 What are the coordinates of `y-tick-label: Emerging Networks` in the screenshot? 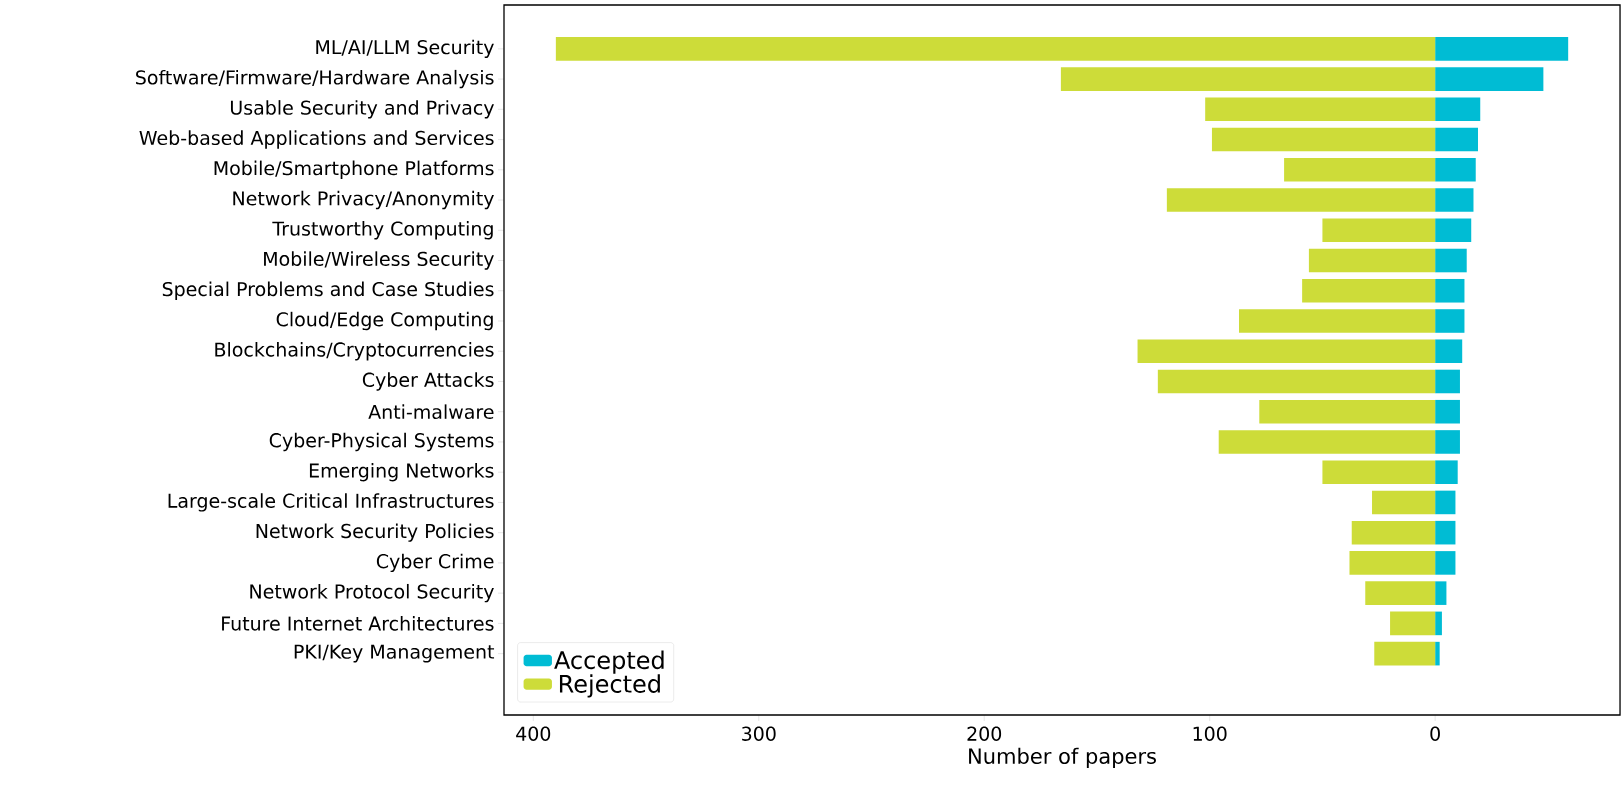 It's located at (401, 472).